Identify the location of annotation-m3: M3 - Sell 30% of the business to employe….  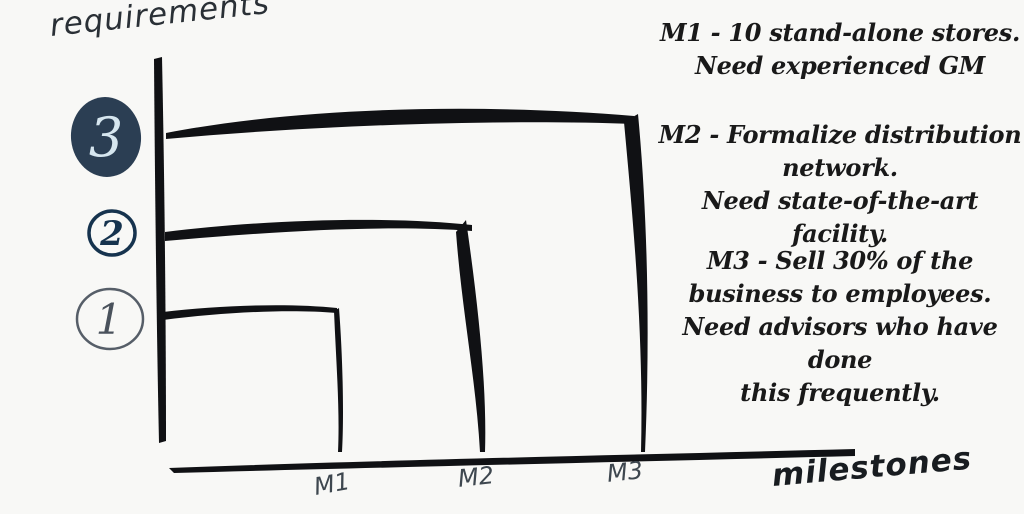
(837, 326).